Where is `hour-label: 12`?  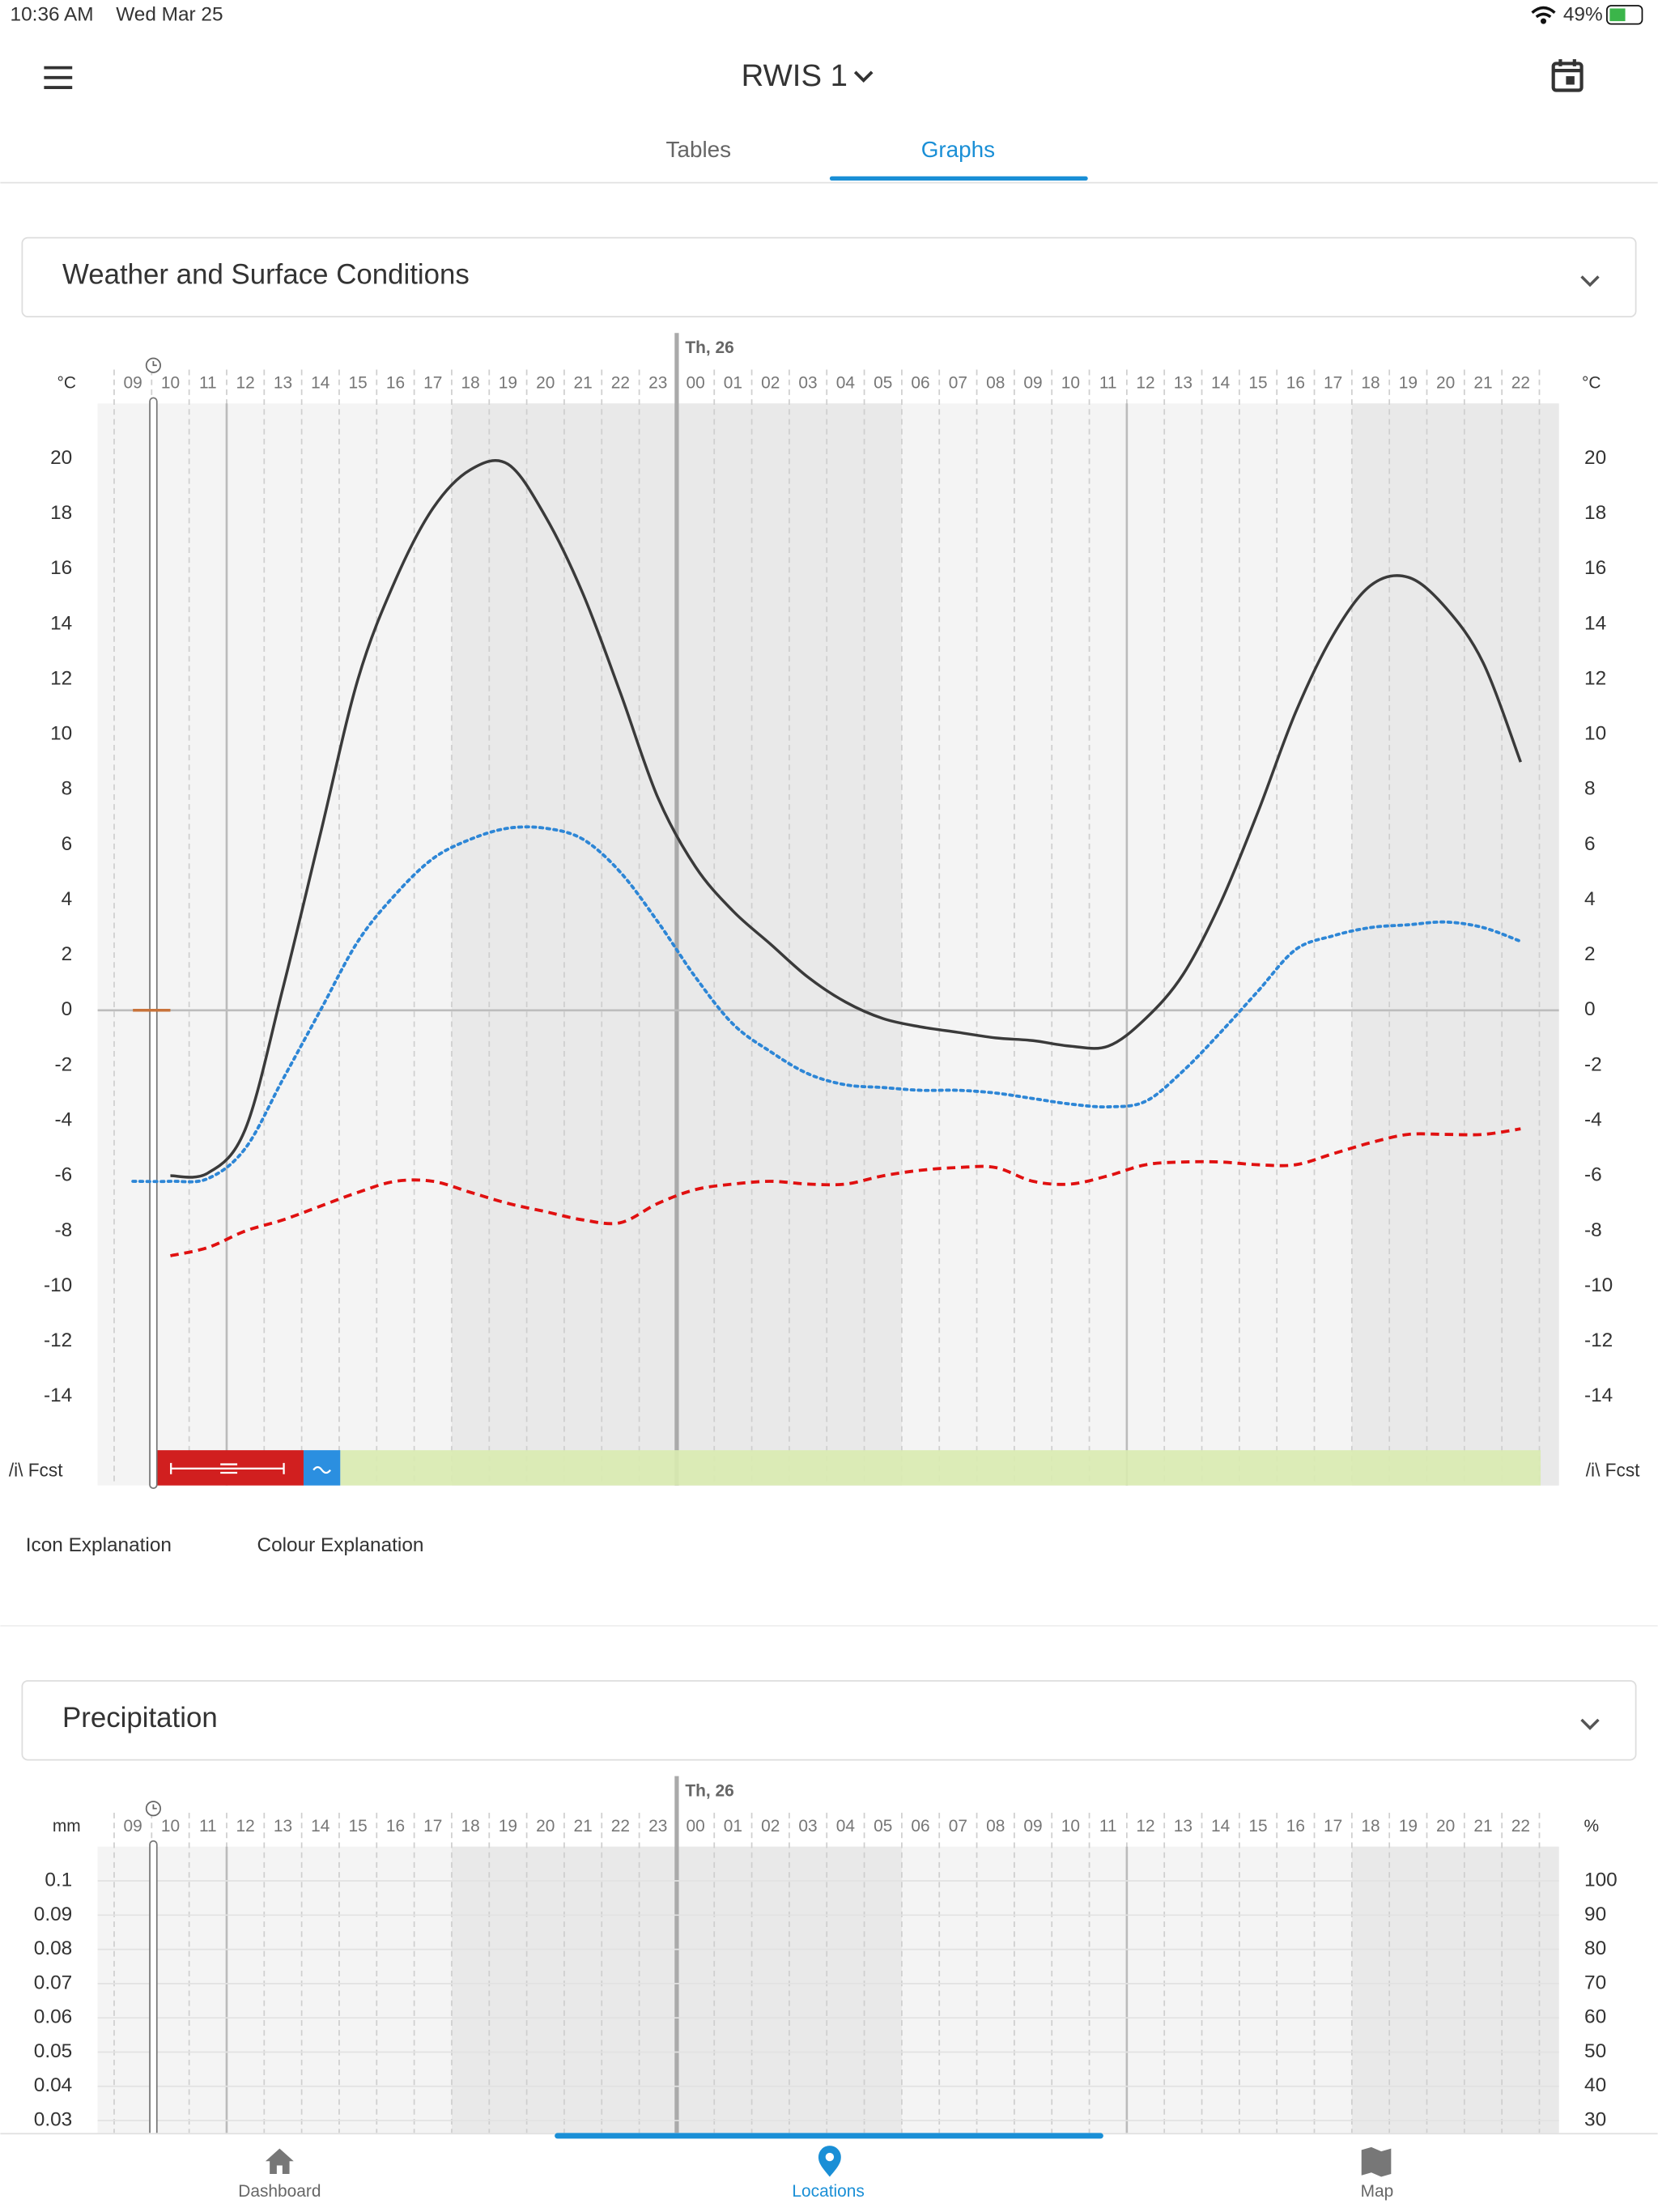
hour-label: 12 is located at coordinates (1145, 1827).